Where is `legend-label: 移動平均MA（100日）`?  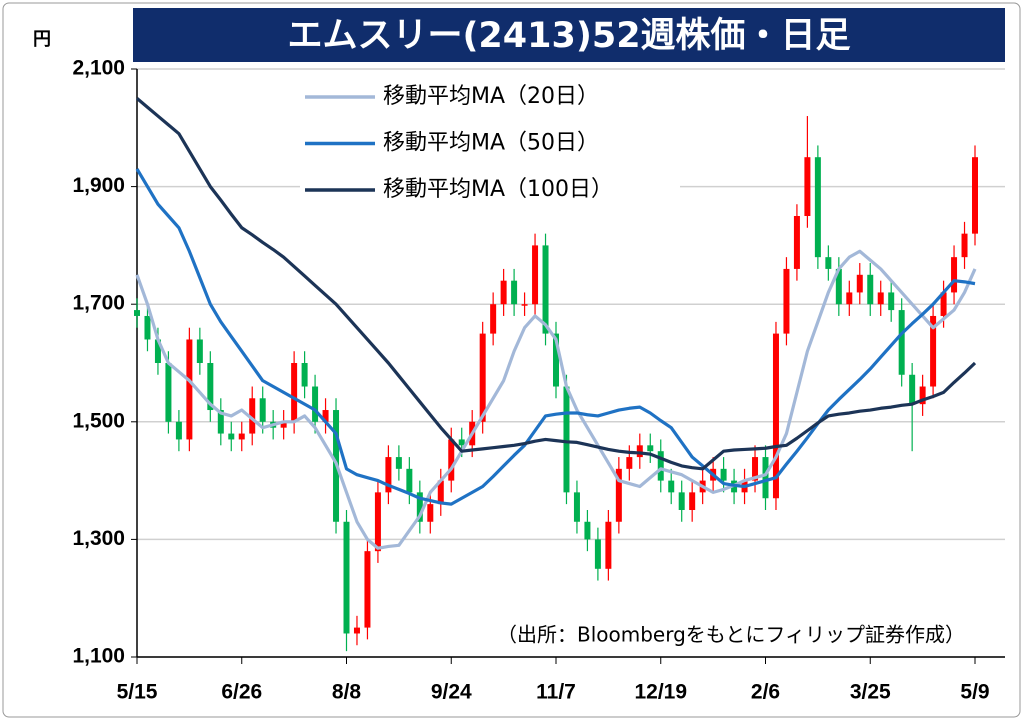 legend-label: 移動平均MA（100日） is located at coordinates (498, 189).